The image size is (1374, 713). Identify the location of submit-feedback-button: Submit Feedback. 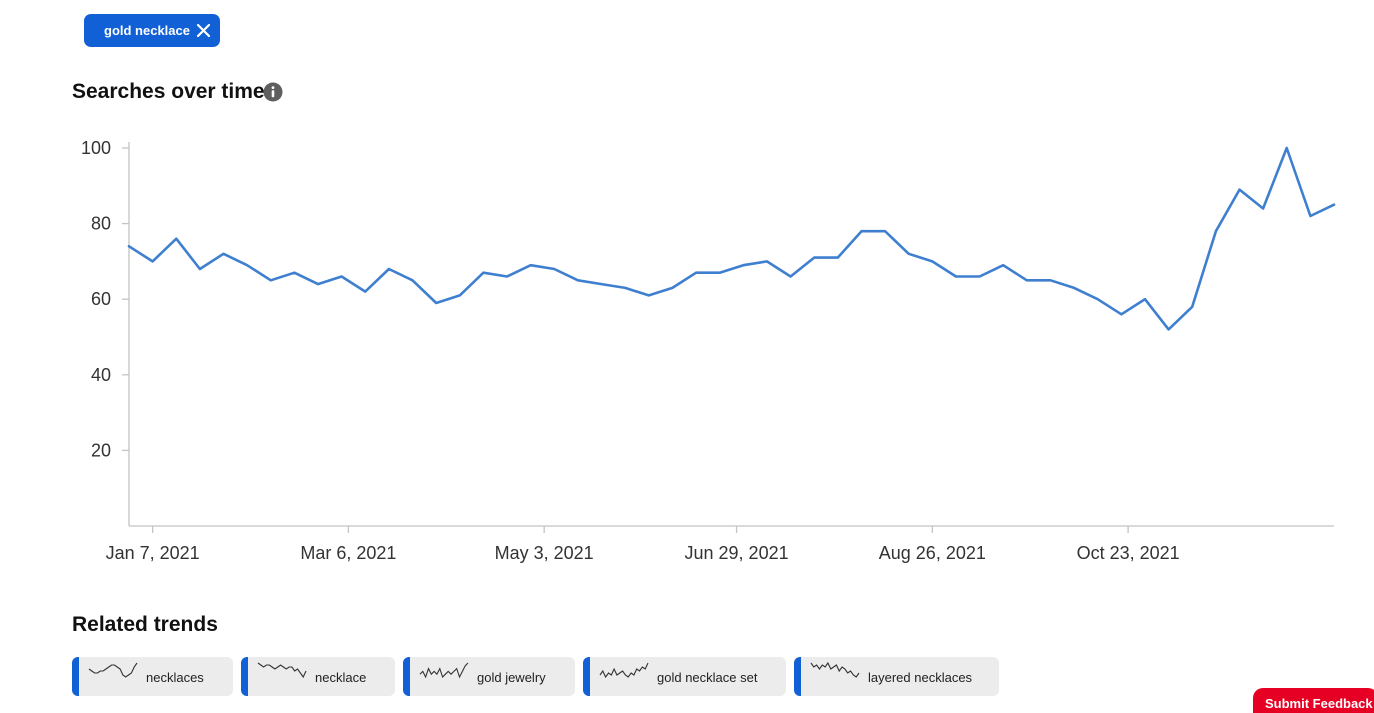
(1313, 700).